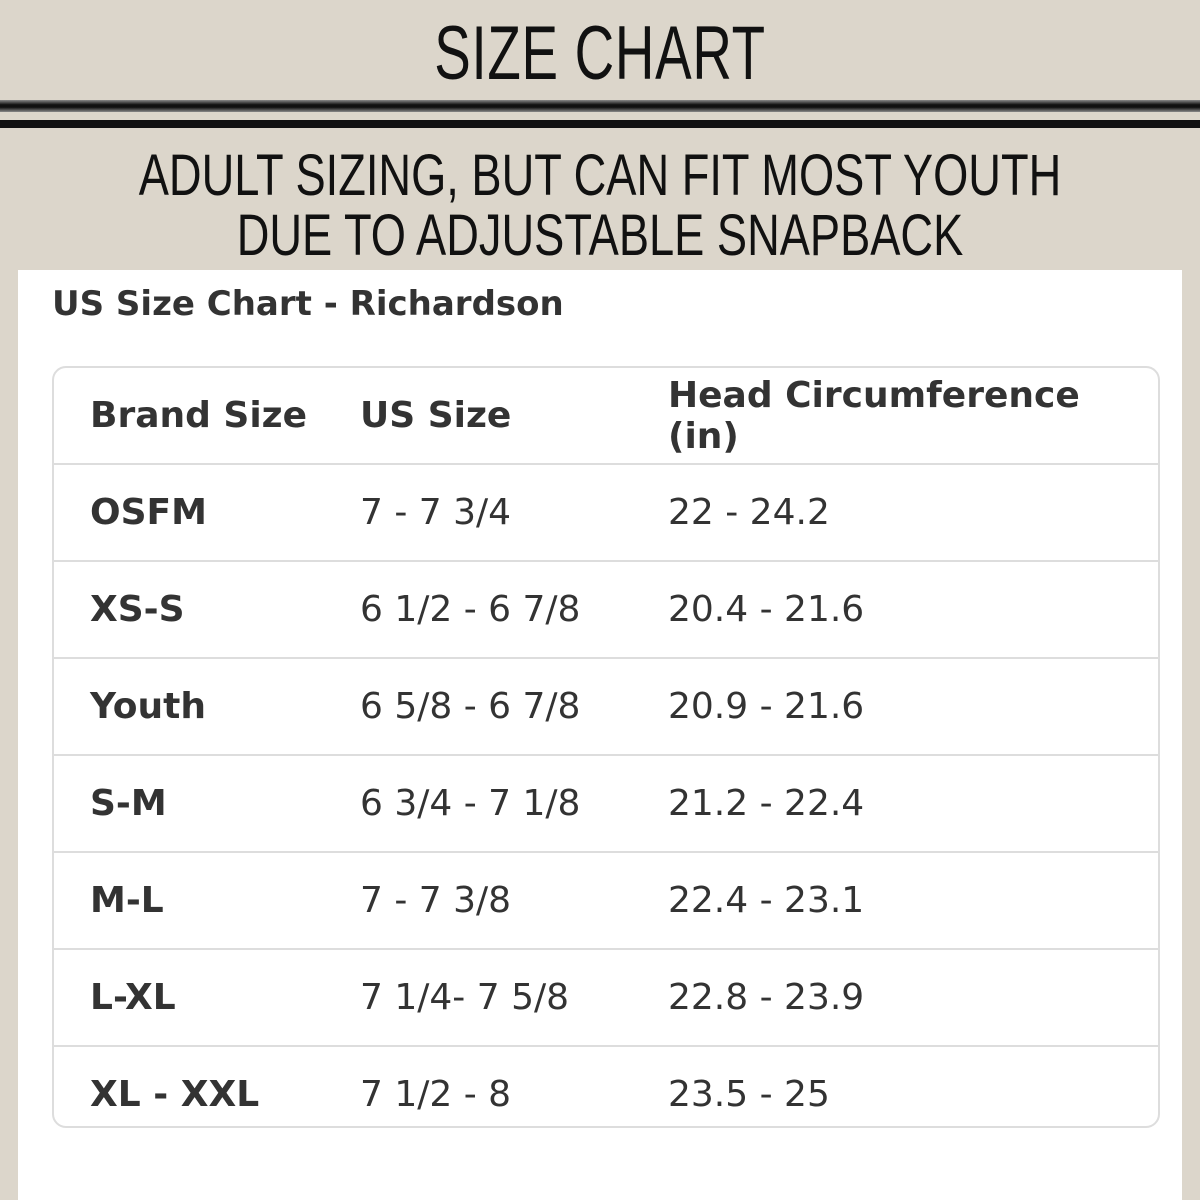  Describe the element at coordinates (127, 900) in the screenshot. I see `table-cell: M-L` at that location.